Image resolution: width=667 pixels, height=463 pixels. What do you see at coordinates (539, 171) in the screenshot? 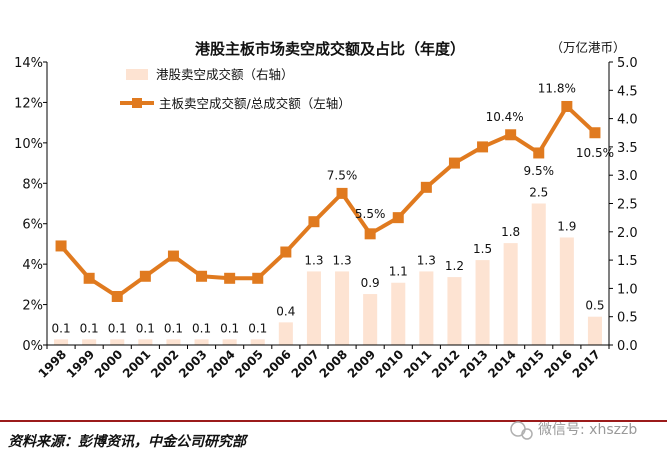
I see `line-label-2015: 9.5%` at bounding box center [539, 171].